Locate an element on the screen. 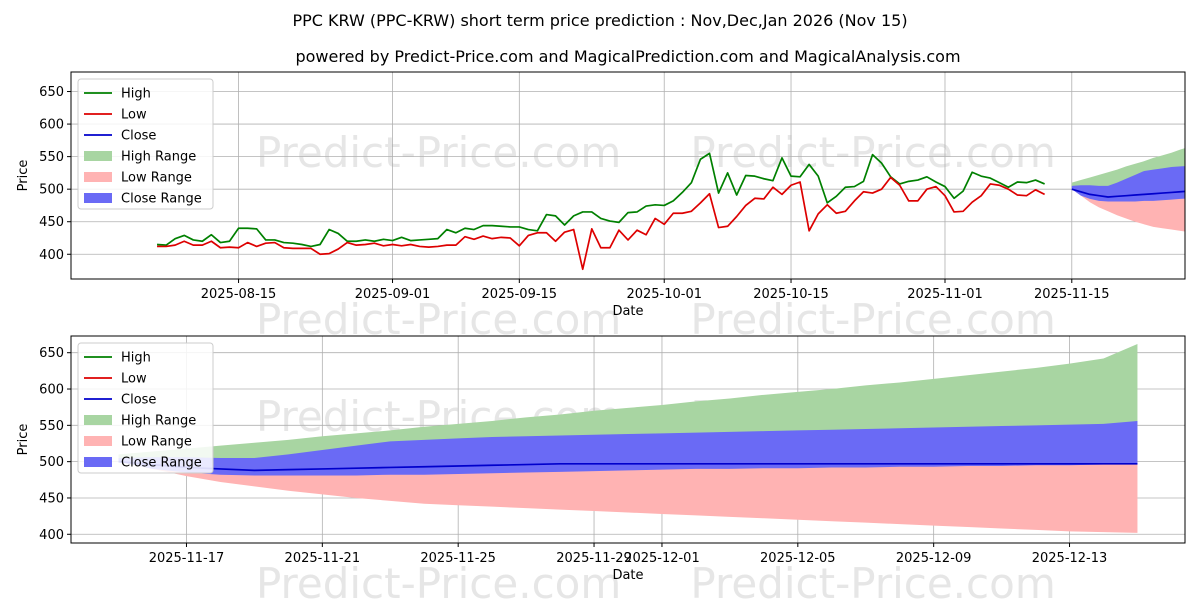 The image size is (1200, 600). x-tick-label: 2025-12-13 is located at coordinates (1070, 558).